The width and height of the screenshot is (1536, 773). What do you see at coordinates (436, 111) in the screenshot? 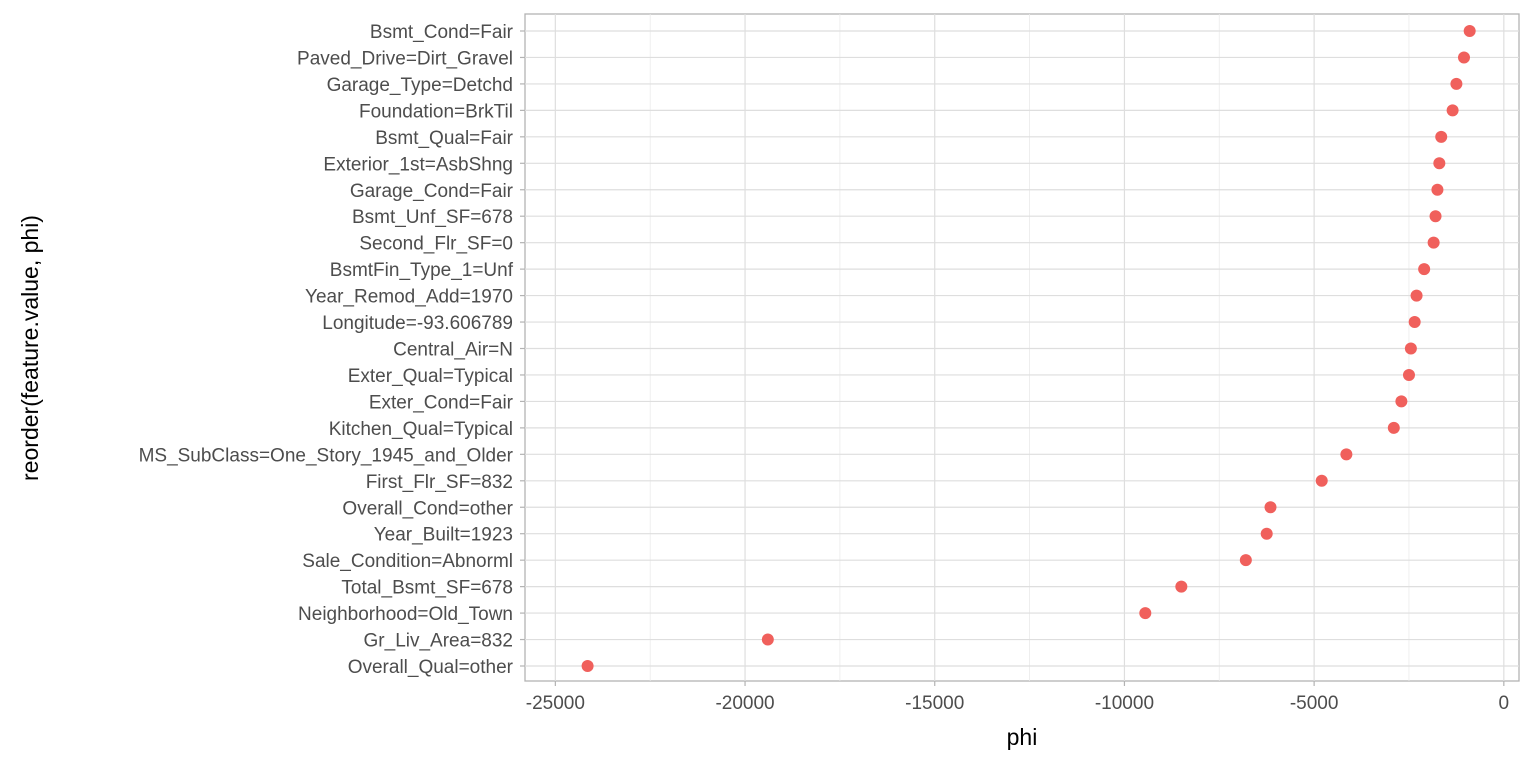
I see `y-tick-label: Foundation=BrkTil` at bounding box center [436, 111].